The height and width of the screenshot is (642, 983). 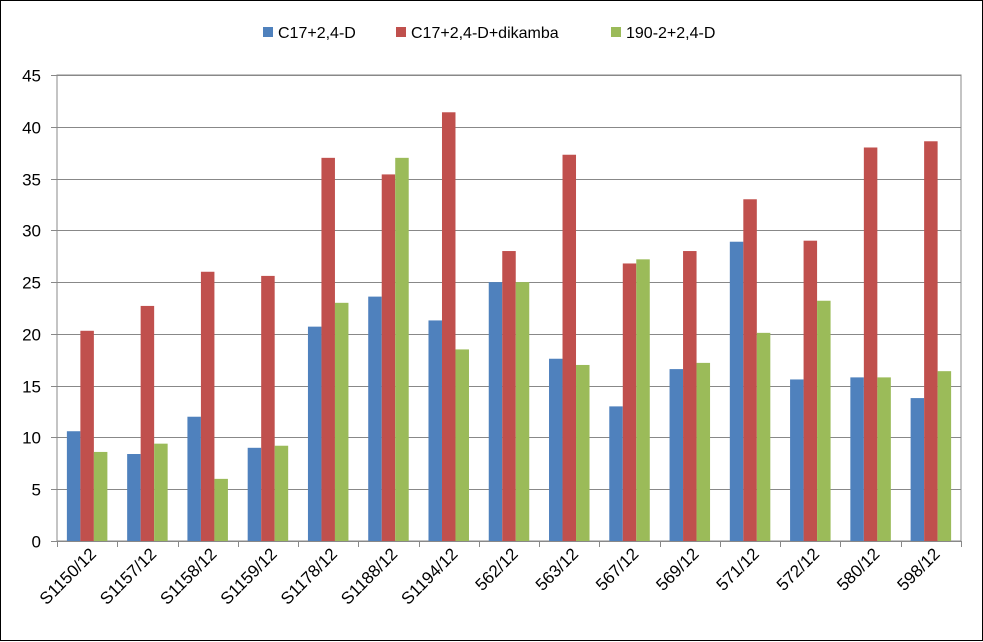 What do you see at coordinates (485, 33) in the screenshot?
I see `legend-label: C17+2,4-D+dikamba` at bounding box center [485, 33].